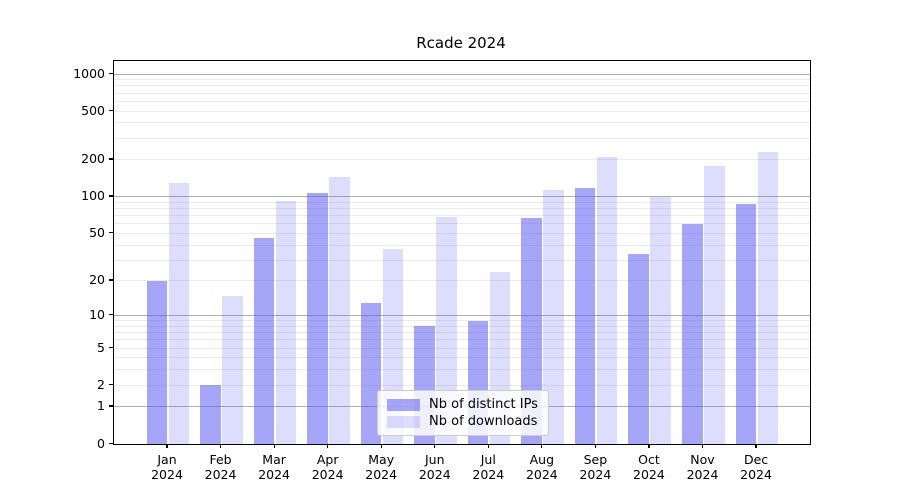  Describe the element at coordinates (434, 467) in the screenshot. I see `x-tick-label: Jun 2024` at that location.